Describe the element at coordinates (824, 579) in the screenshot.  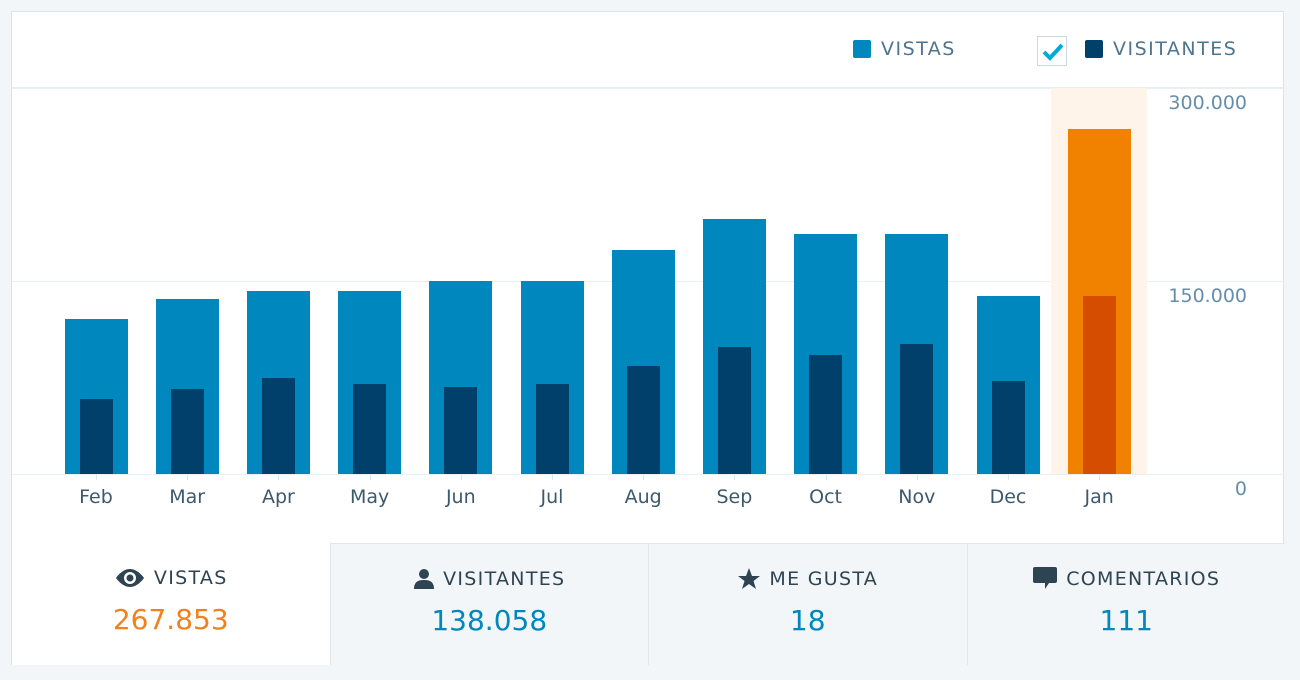
I see `tab-label-text: ME GUSTA` at that location.